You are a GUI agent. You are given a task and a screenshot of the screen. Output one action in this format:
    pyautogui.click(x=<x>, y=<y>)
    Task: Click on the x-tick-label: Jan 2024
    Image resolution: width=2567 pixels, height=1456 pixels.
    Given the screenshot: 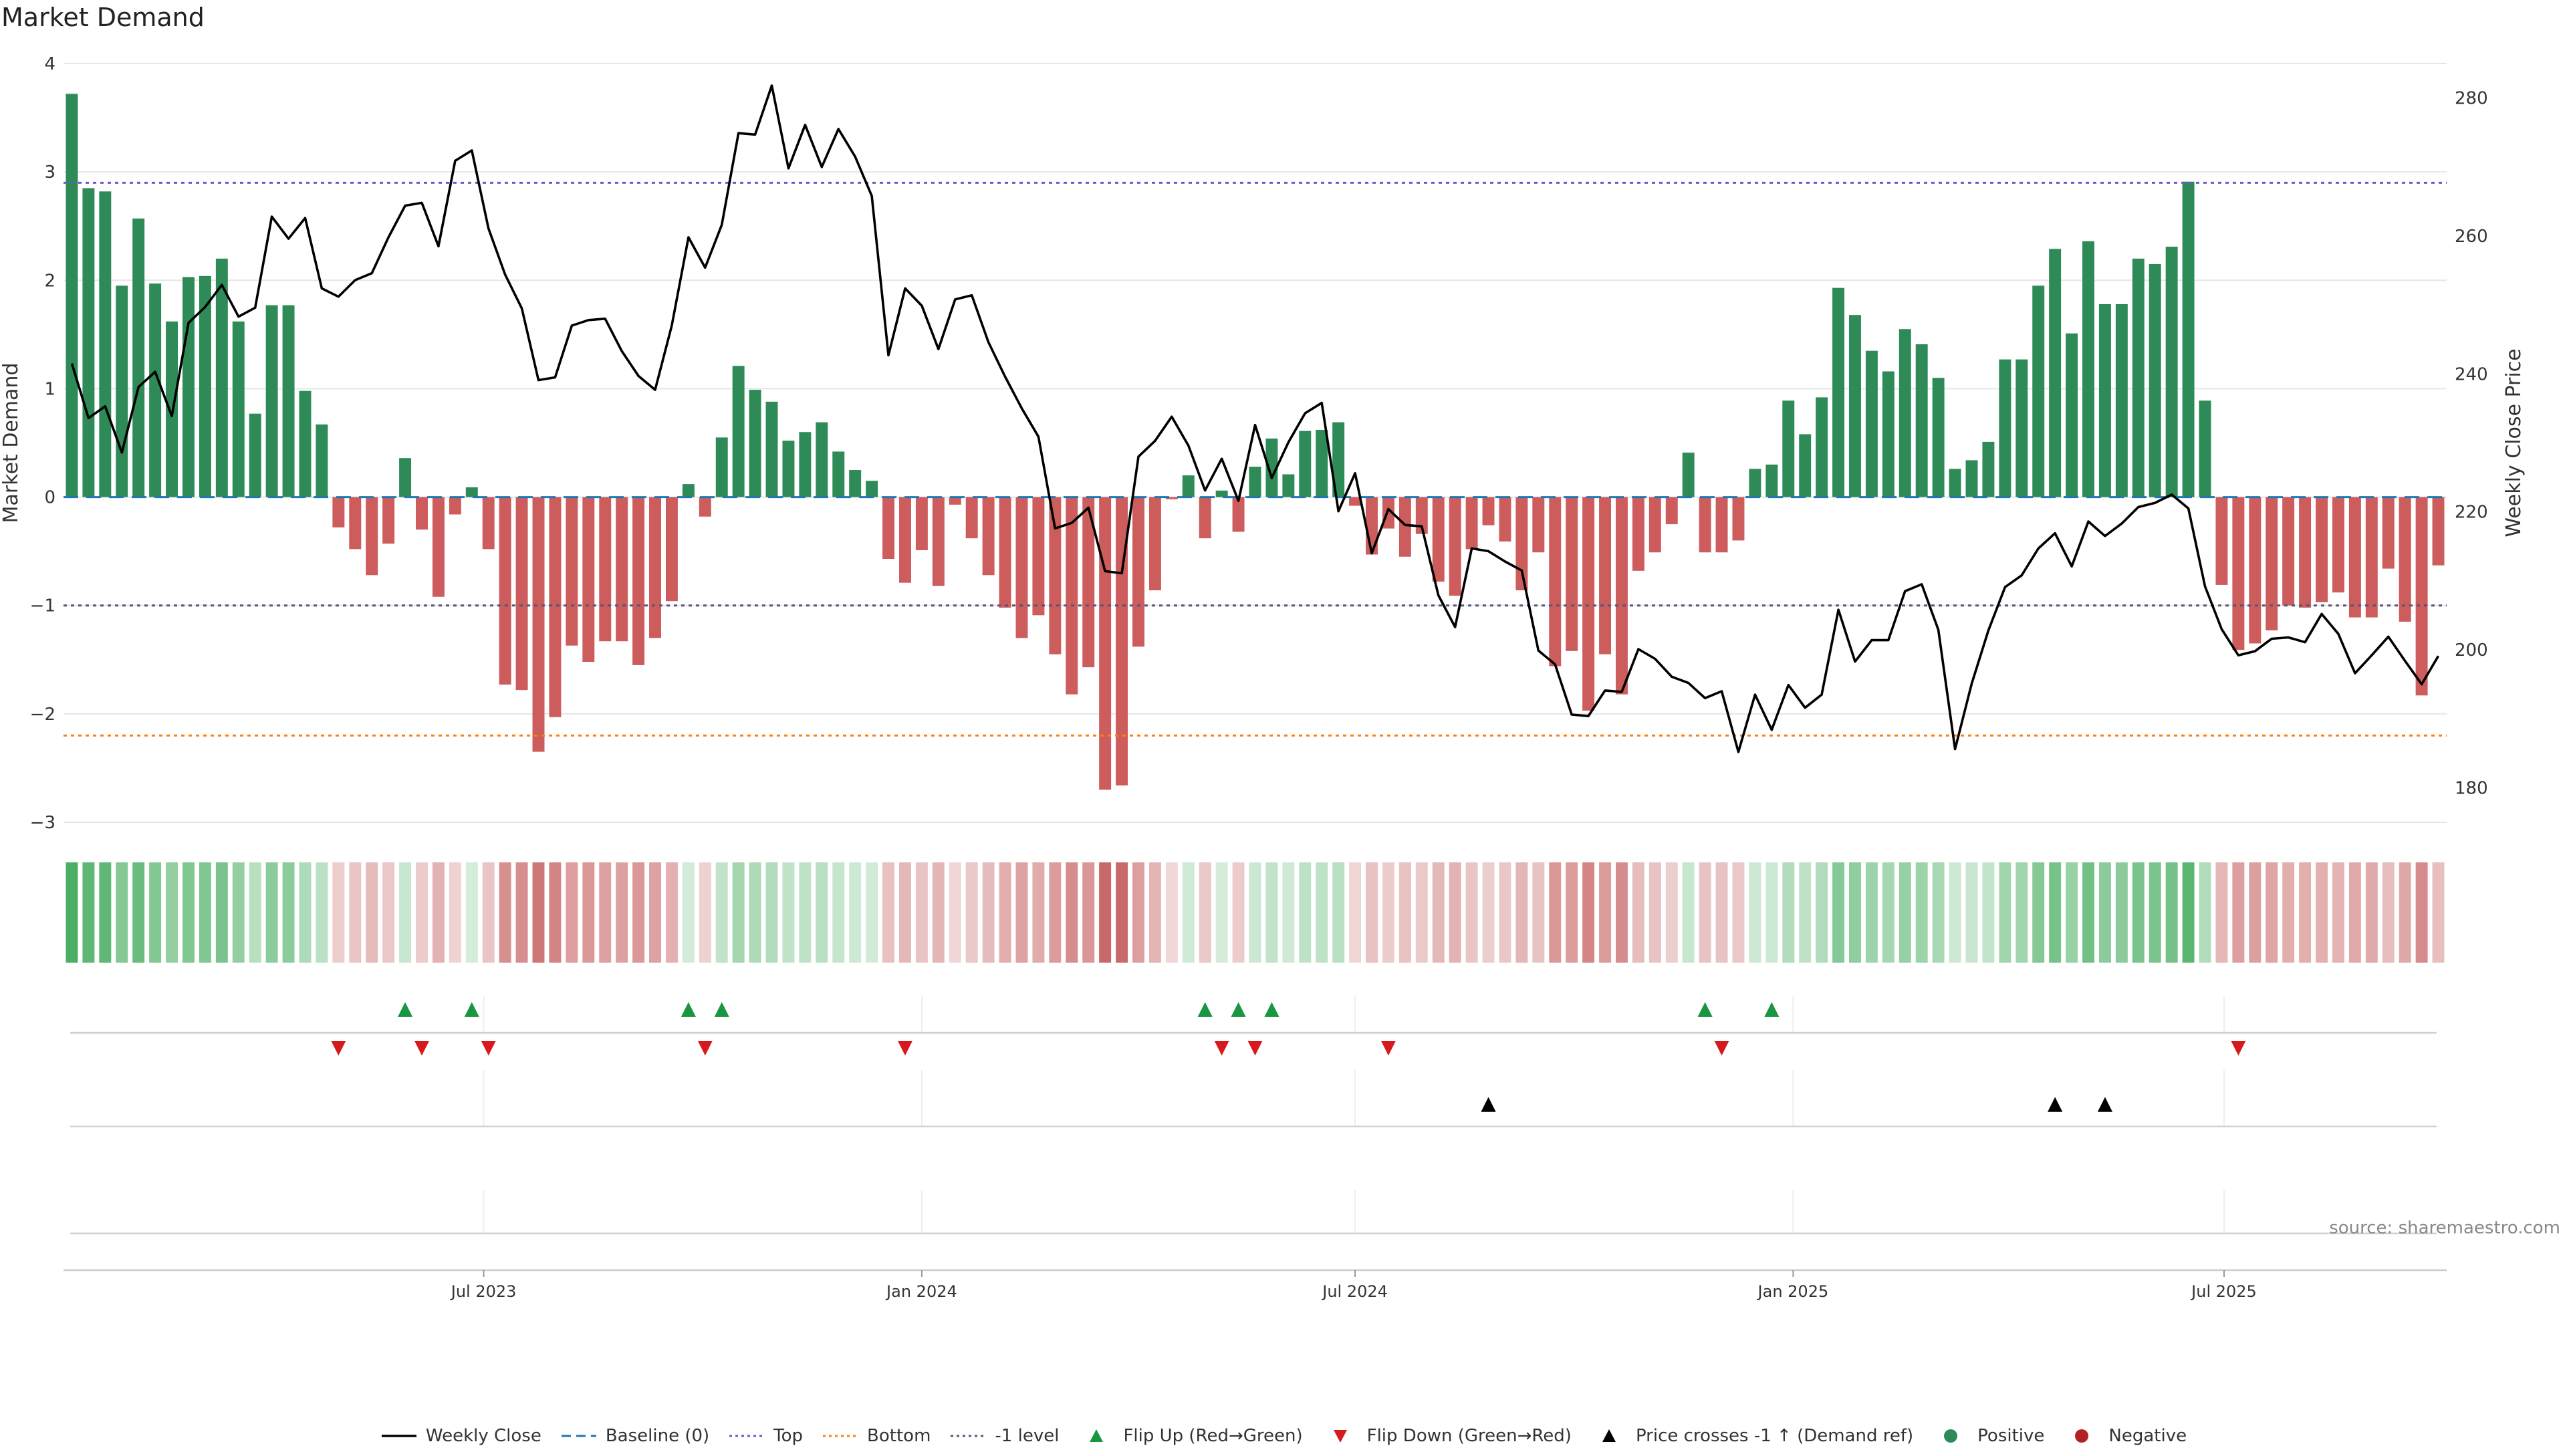 What is the action you would take?
    pyautogui.click(x=921, y=1291)
    